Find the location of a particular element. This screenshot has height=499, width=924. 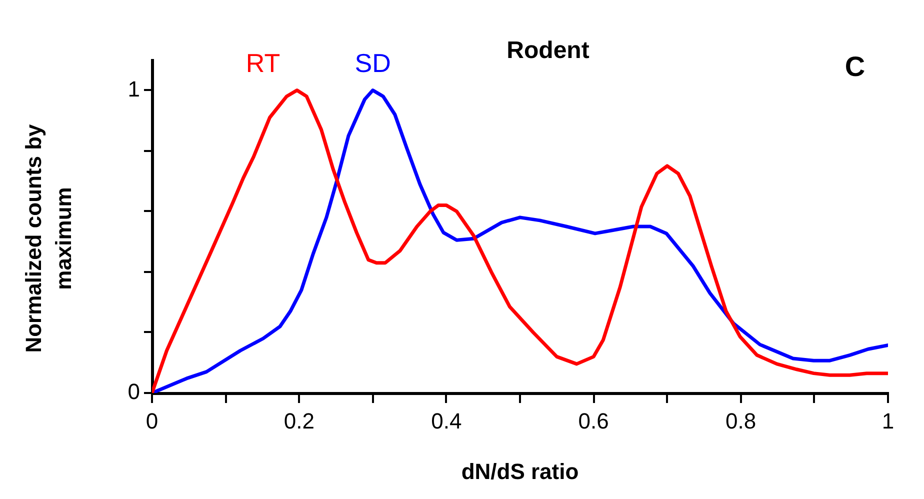

series-label: RT is located at coordinates (263, 63).